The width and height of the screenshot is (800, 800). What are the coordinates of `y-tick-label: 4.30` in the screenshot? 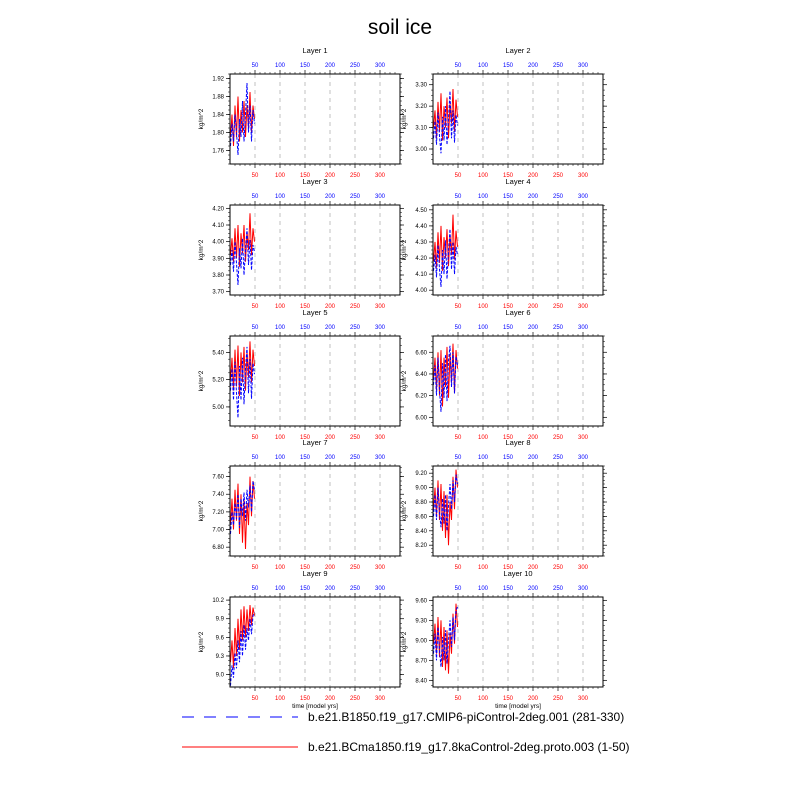 It's located at (421, 243).